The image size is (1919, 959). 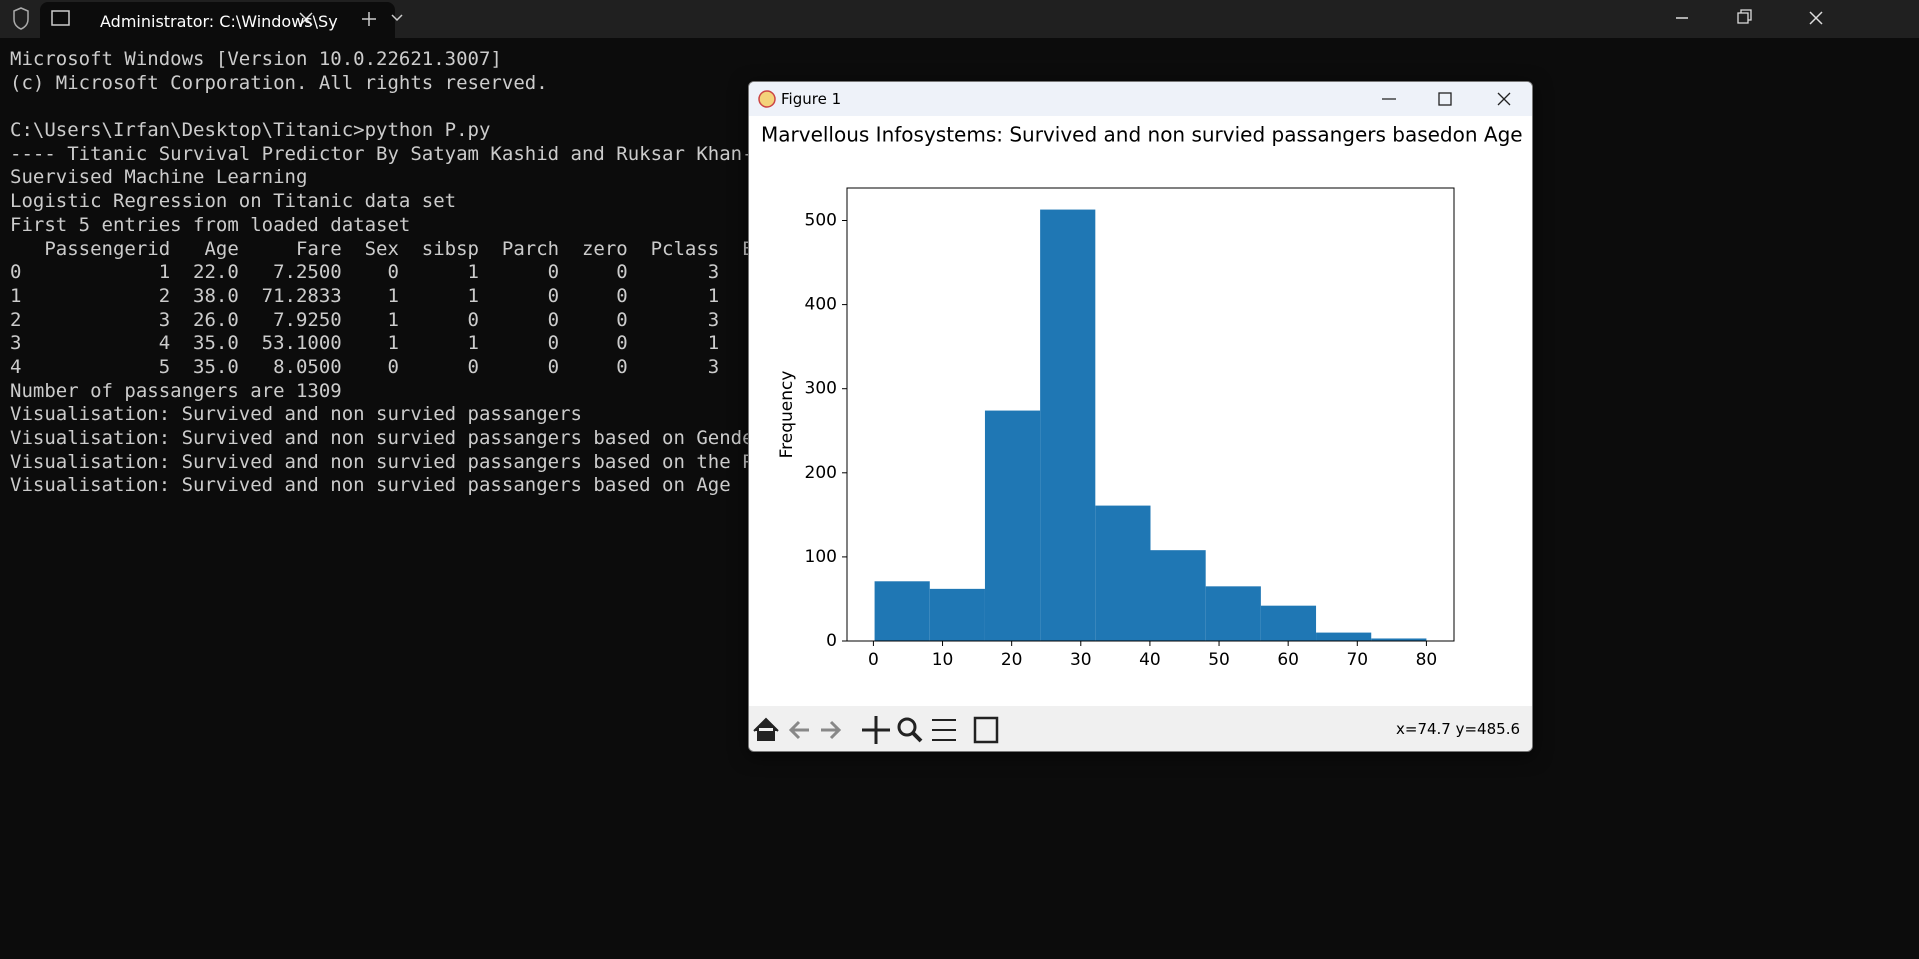 What do you see at coordinates (365, 295) in the screenshot?
I see `terminal-line: 1 2 38.0 71.2833 1 1 0 0 1` at bounding box center [365, 295].